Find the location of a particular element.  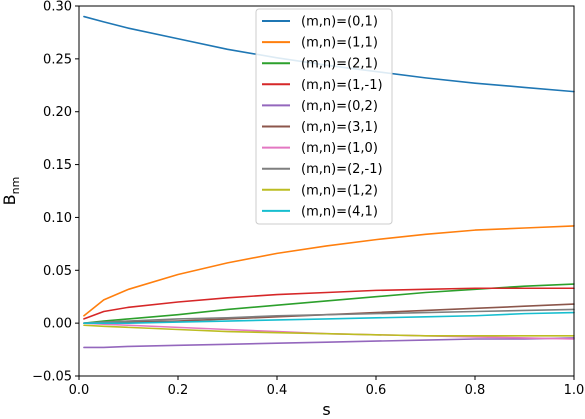

legend-entry-label: (m,n)=(0,2) is located at coordinates (339, 106).